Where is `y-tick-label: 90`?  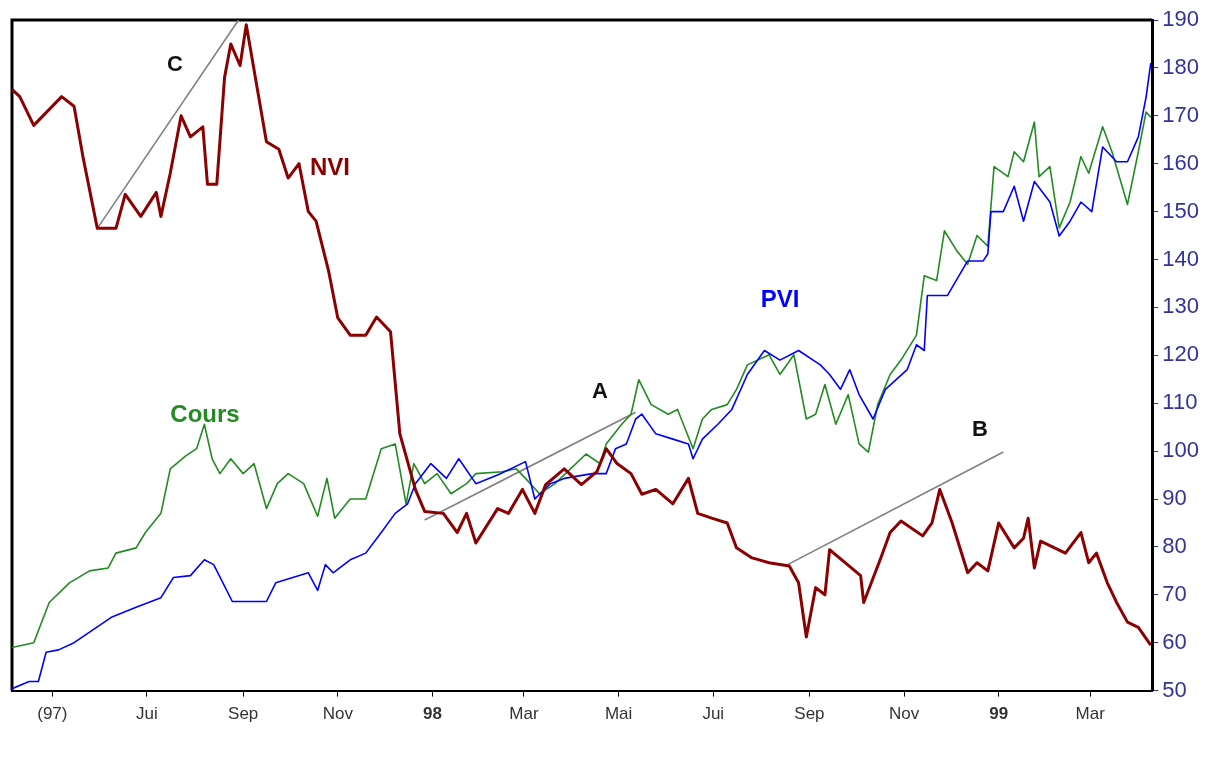
y-tick-label: 90 is located at coordinates (1174, 498).